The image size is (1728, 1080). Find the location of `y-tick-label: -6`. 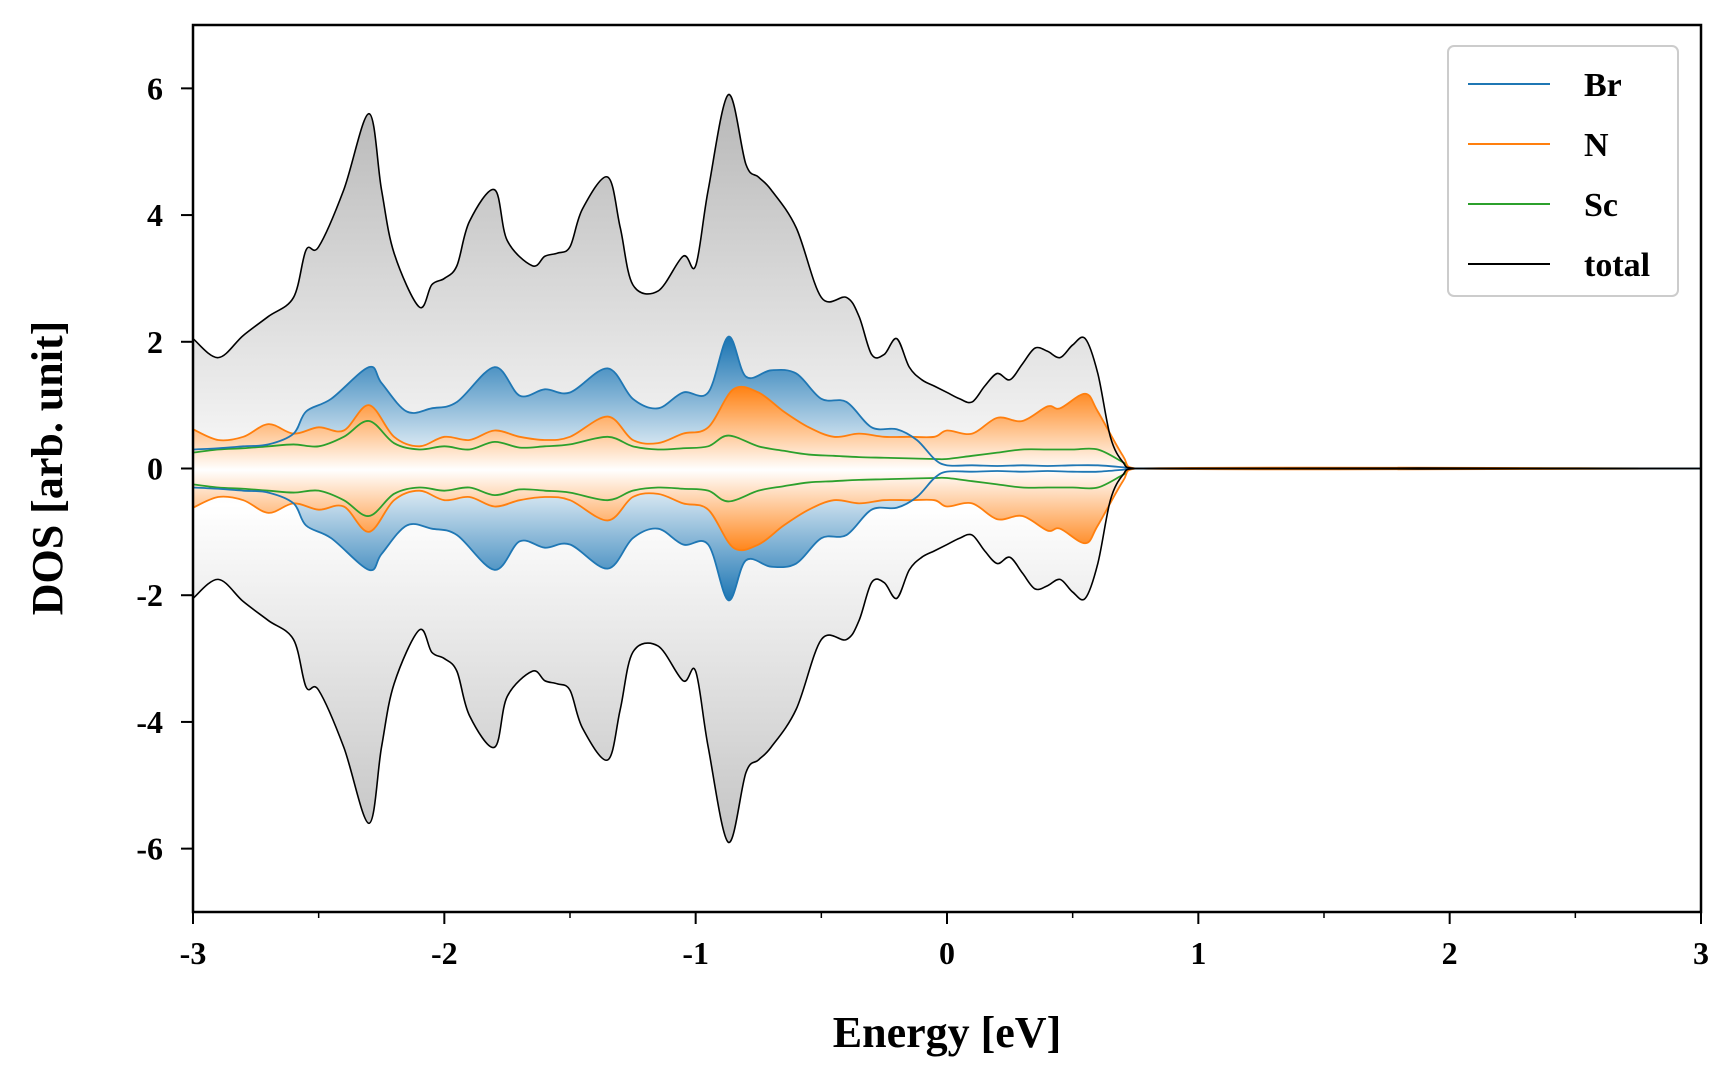

y-tick-label: -6 is located at coordinates (149, 849).